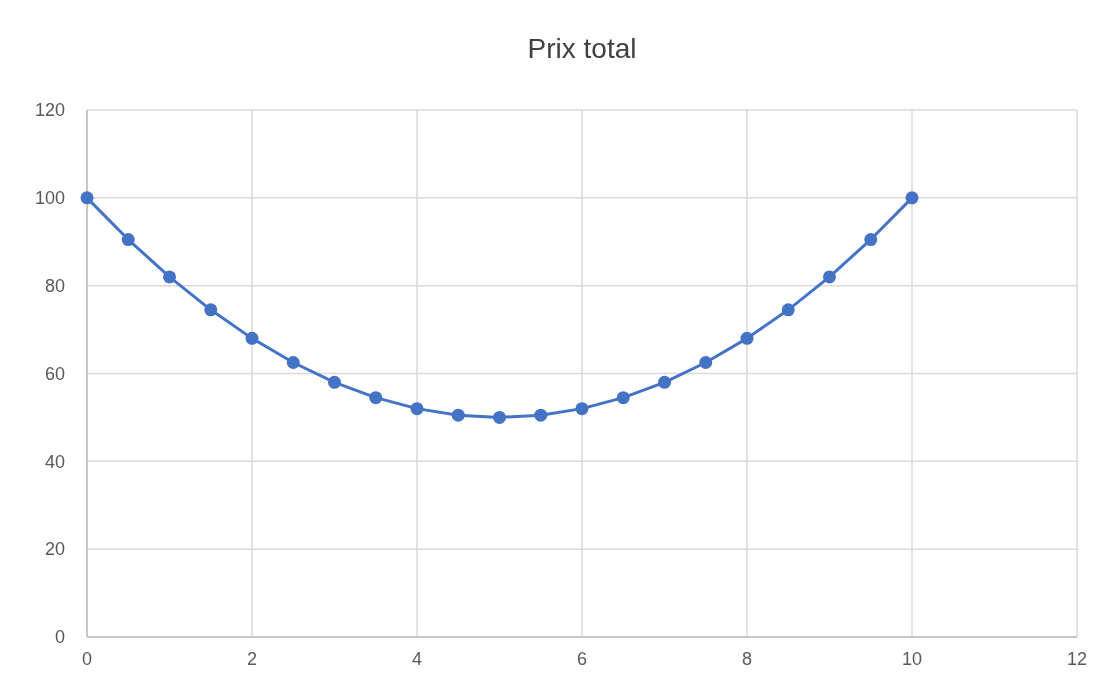 This screenshot has width=1116, height=693. Describe the element at coordinates (54, 285) in the screenshot. I see `y-tick-label: 80` at that location.